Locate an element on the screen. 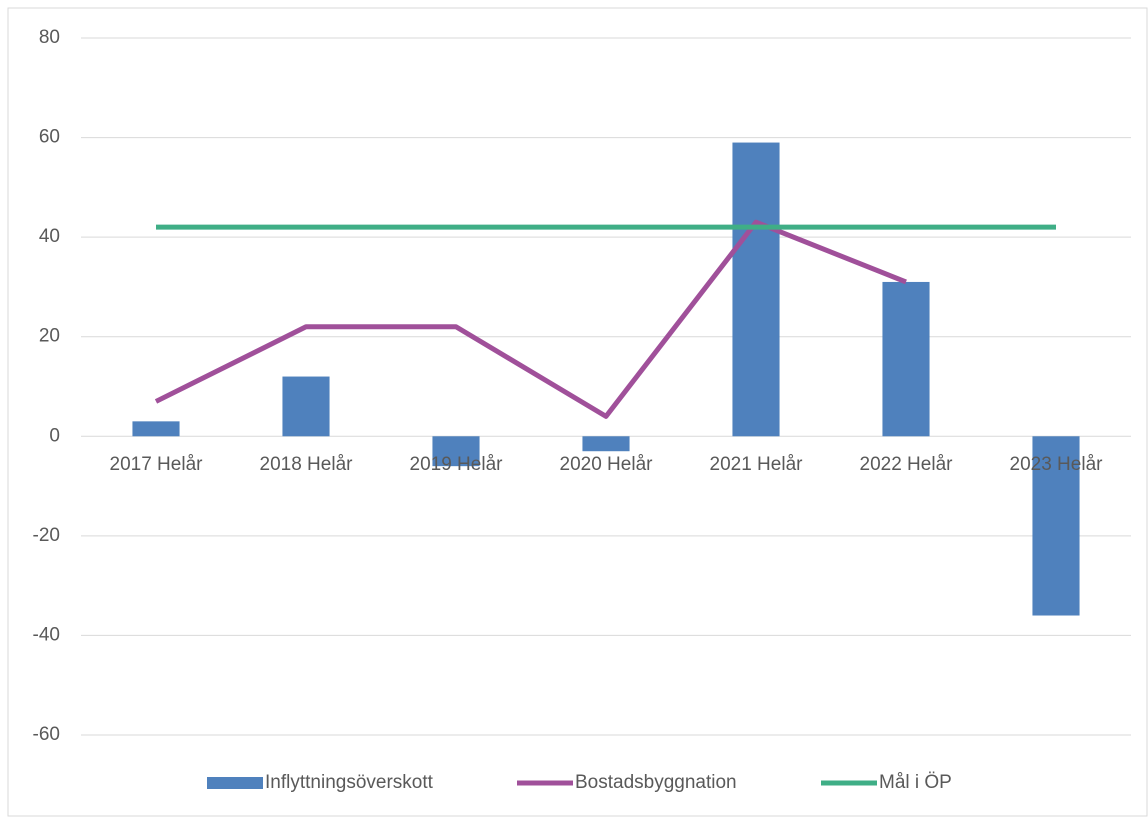 Image resolution: width=1148 pixels, height=822 pixels. y-tick-label: 20 is located at coordinates (49, 336).